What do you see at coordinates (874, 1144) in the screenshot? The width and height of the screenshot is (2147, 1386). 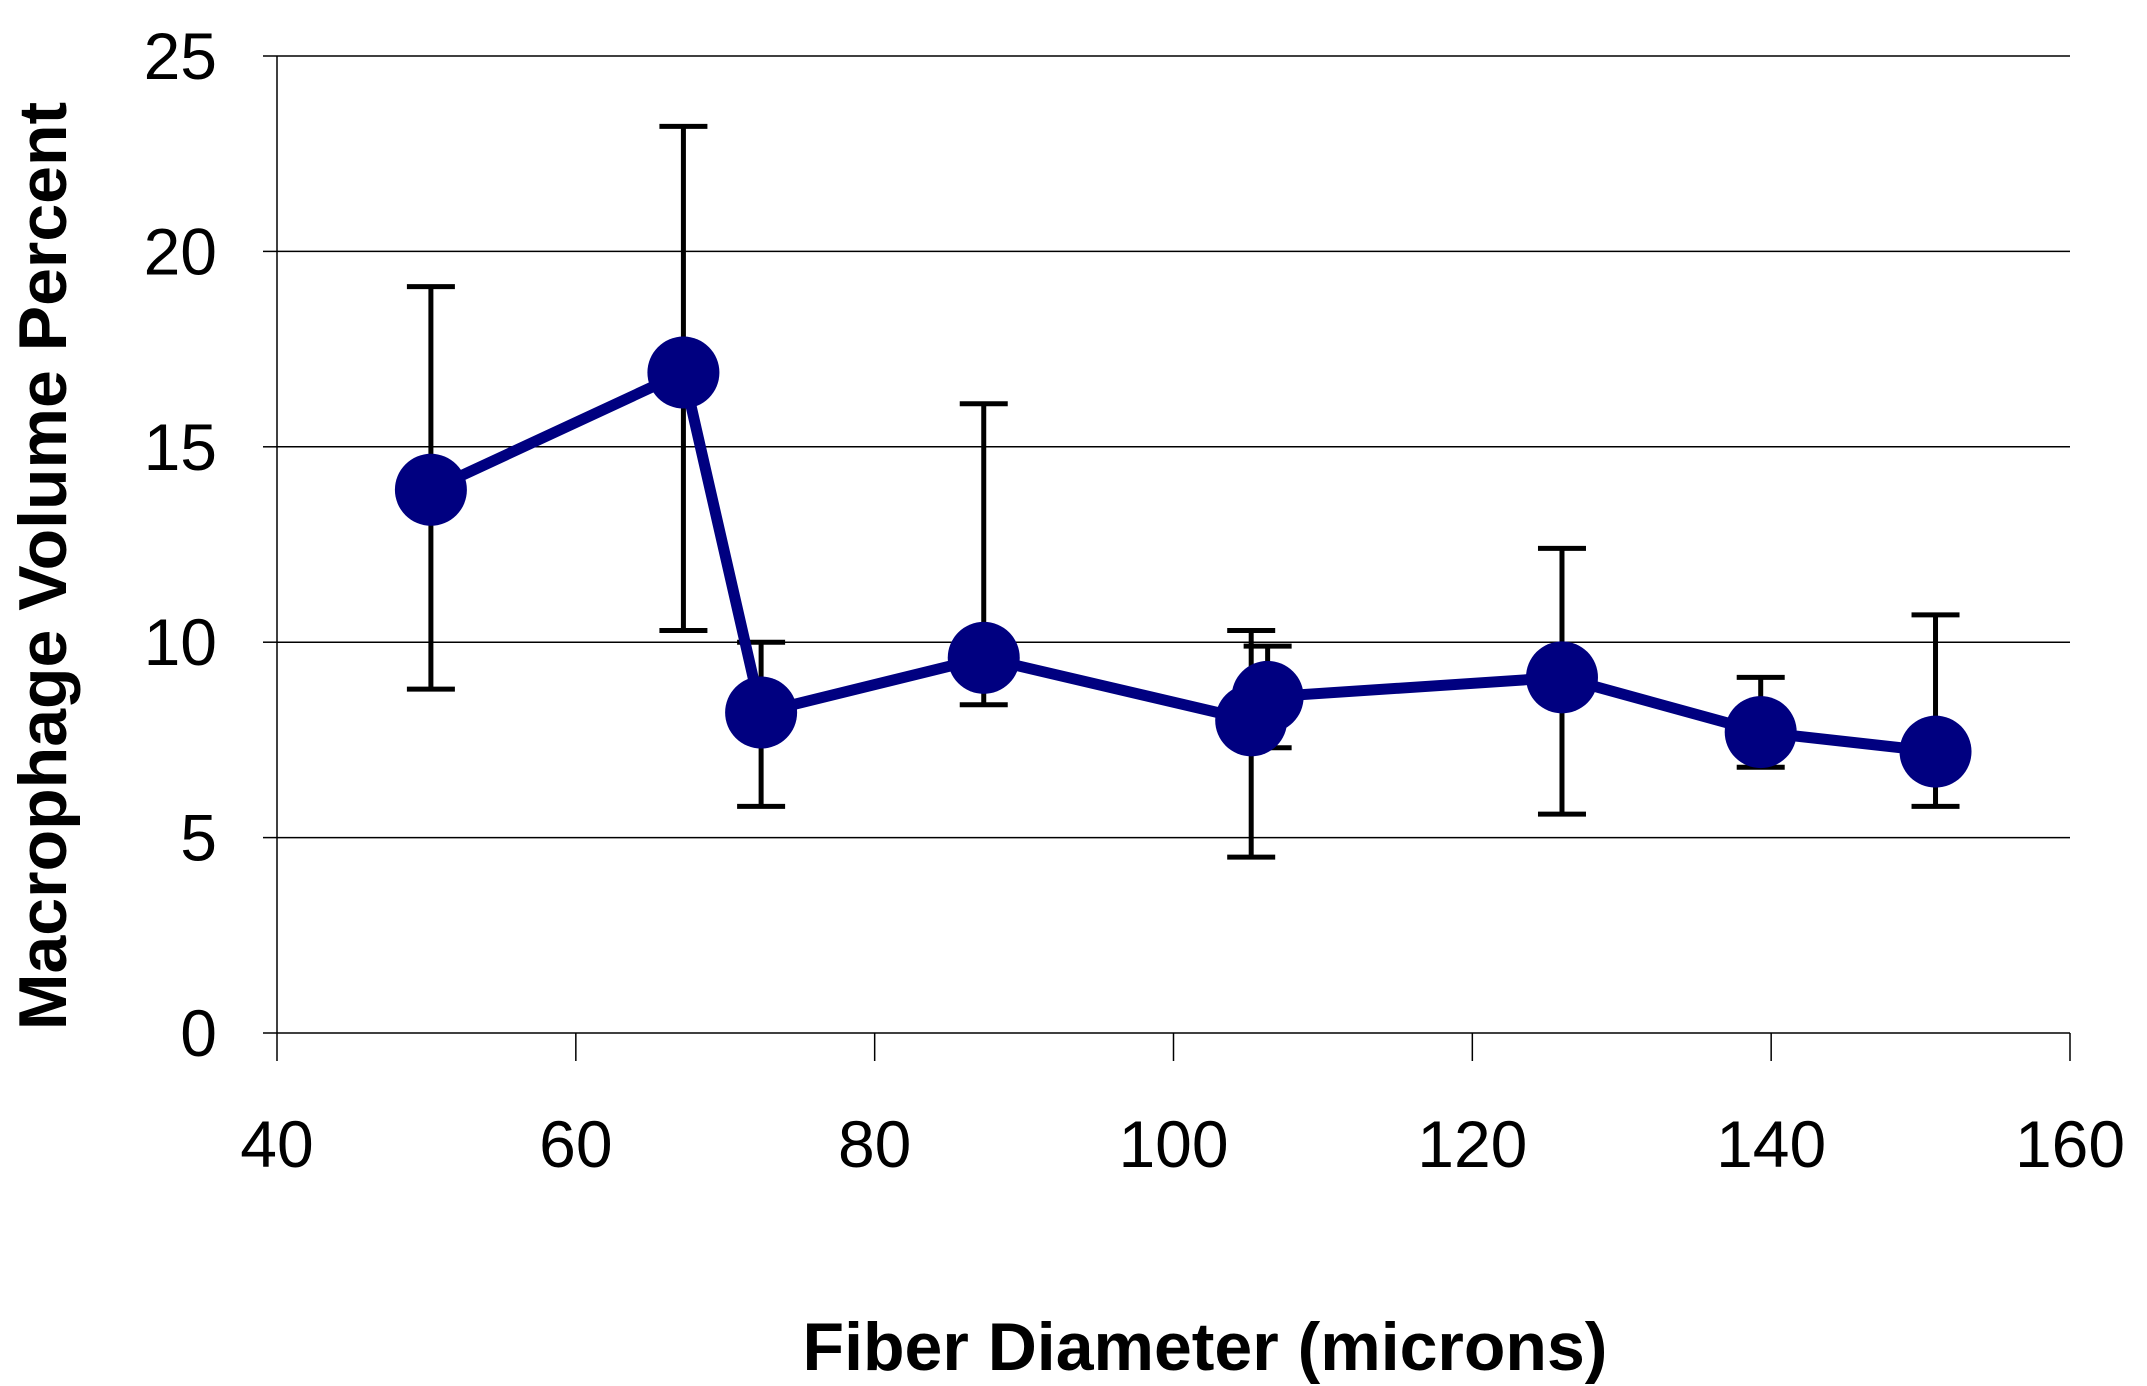 I see `x-tick-label: 80` at bounding box center [874, 1144].